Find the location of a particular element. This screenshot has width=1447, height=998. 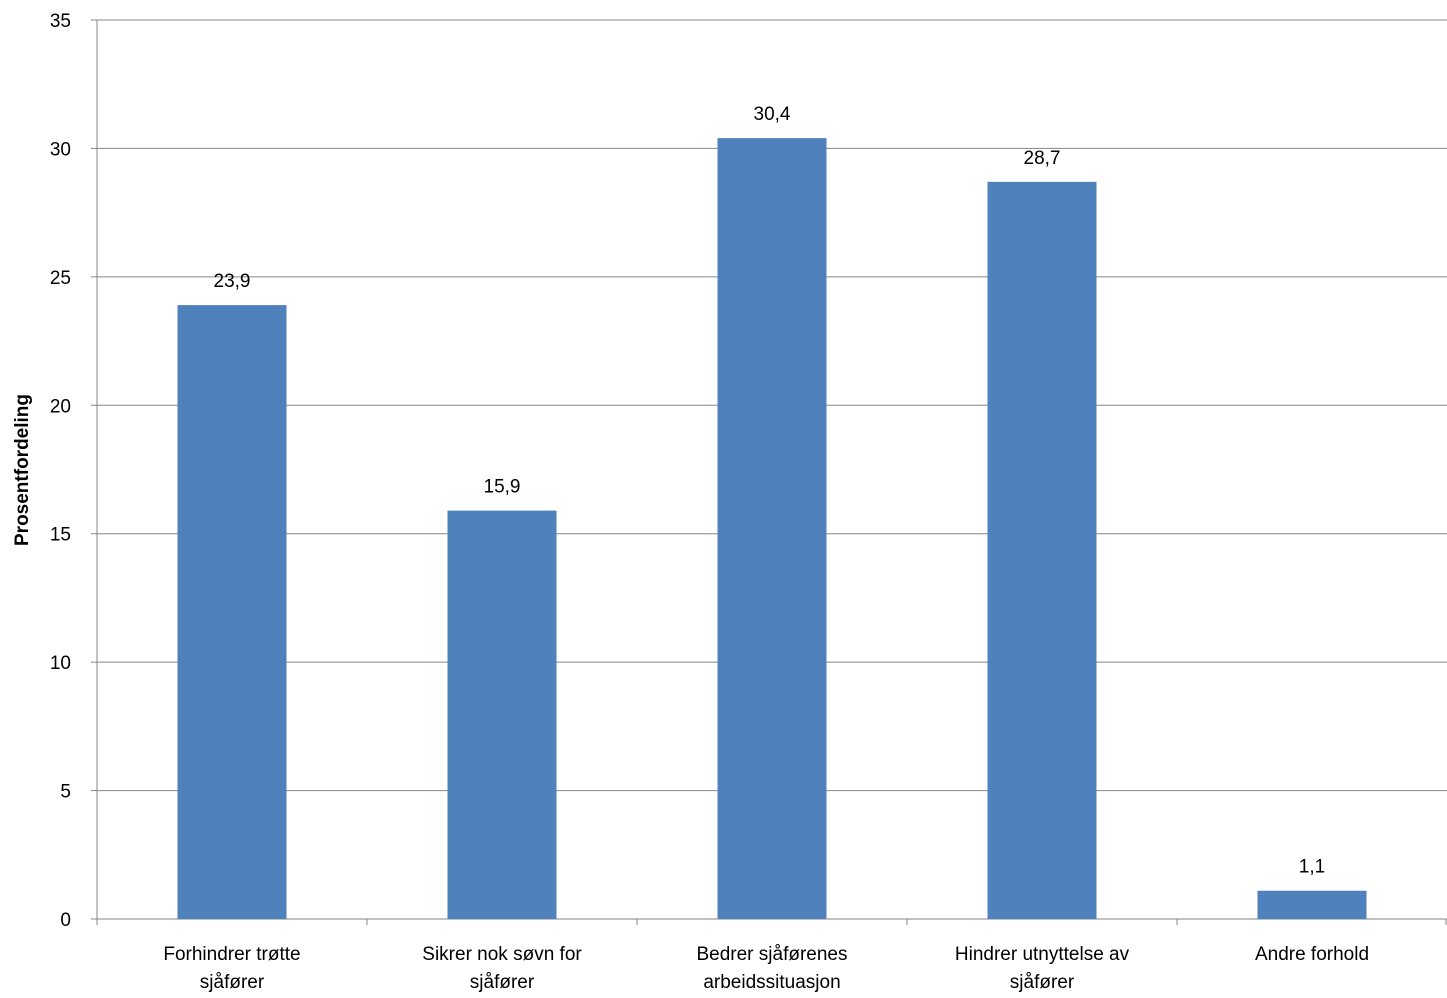

y-tick-label: 10 is located at coordinates (60, 663).